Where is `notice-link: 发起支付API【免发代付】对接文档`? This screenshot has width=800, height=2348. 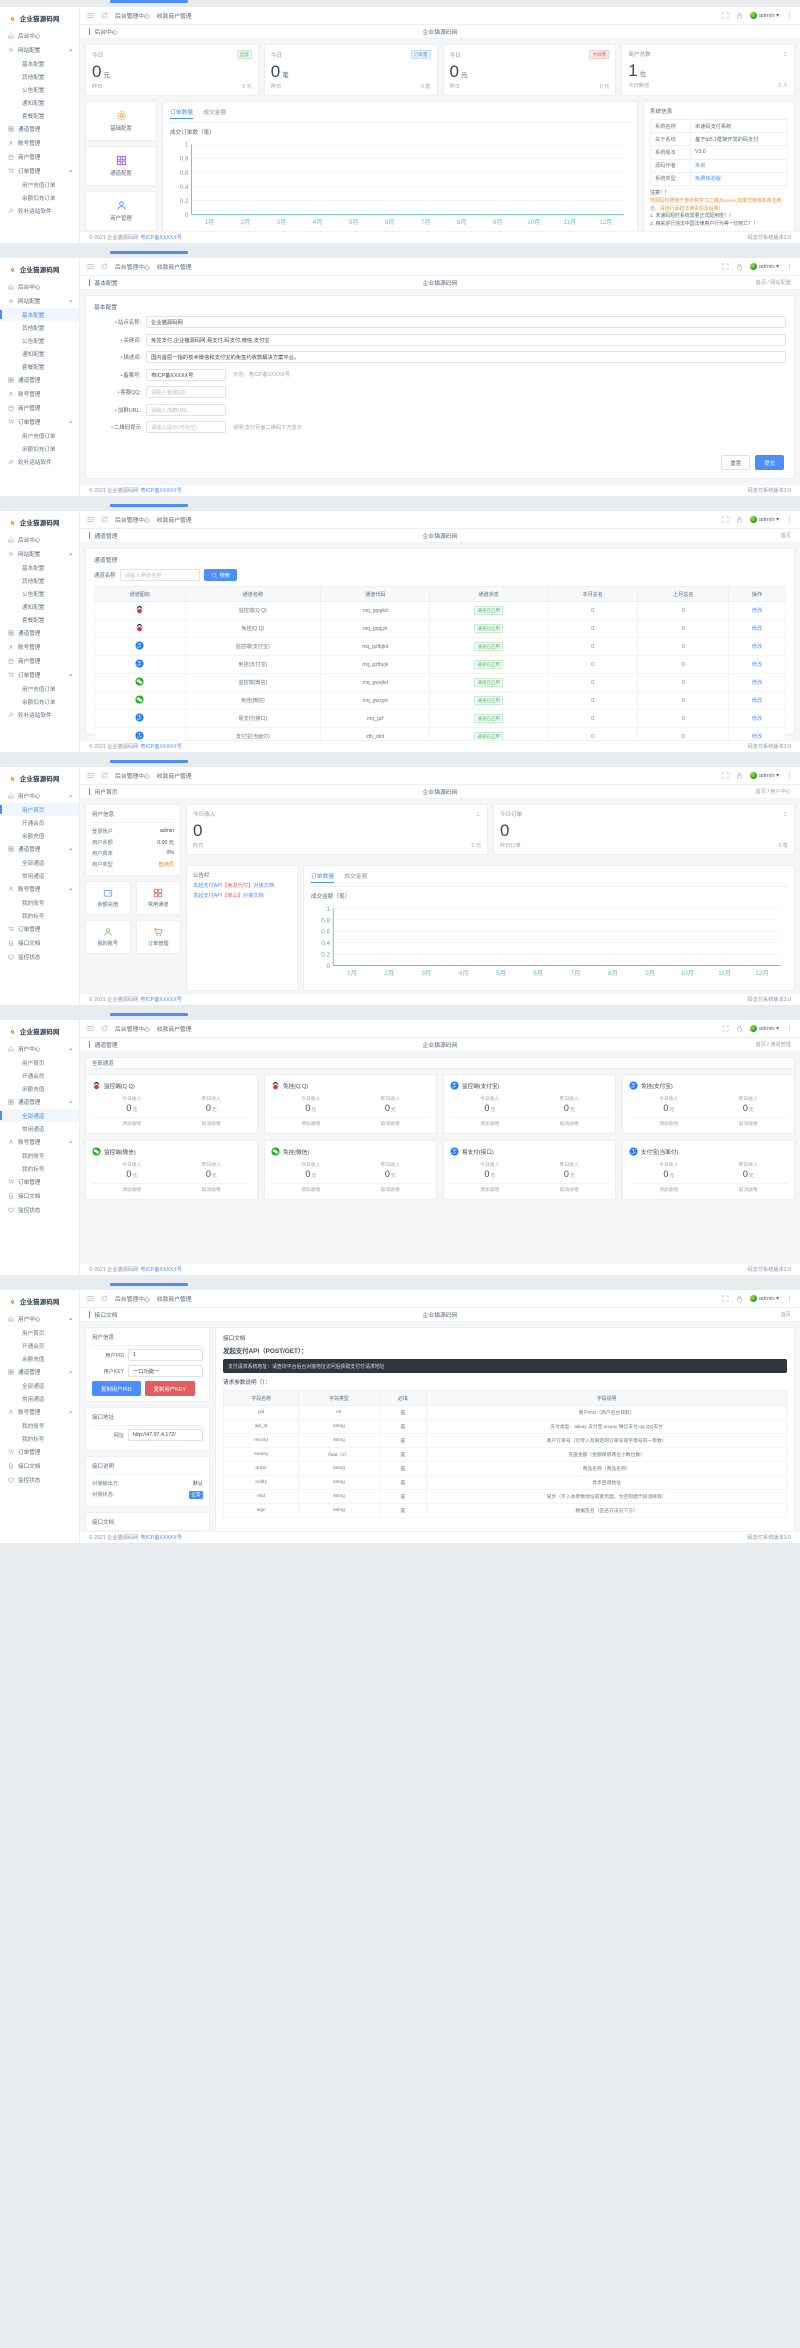
notice-link: 发起支付API【免发代付】对接文档 is located at coordinates (234, 886).